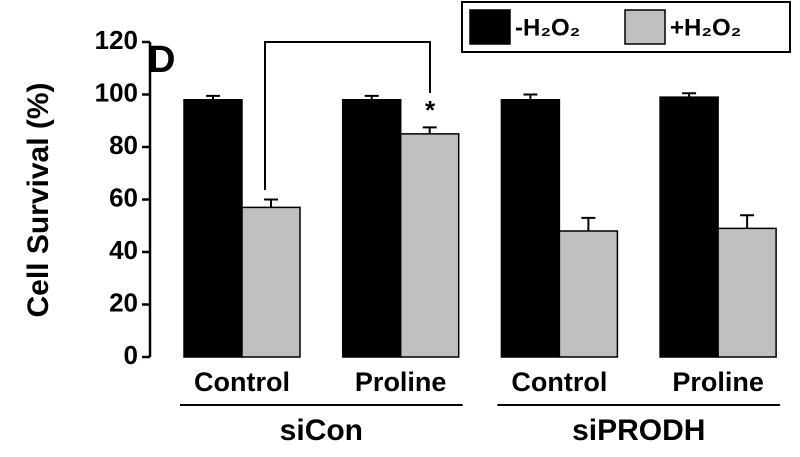 This screenshot has width=800, height=457. What do you see at coordinates (321, 430) in the screenshot?
I see `group-label: siCon` at bounding box center [321, 430].